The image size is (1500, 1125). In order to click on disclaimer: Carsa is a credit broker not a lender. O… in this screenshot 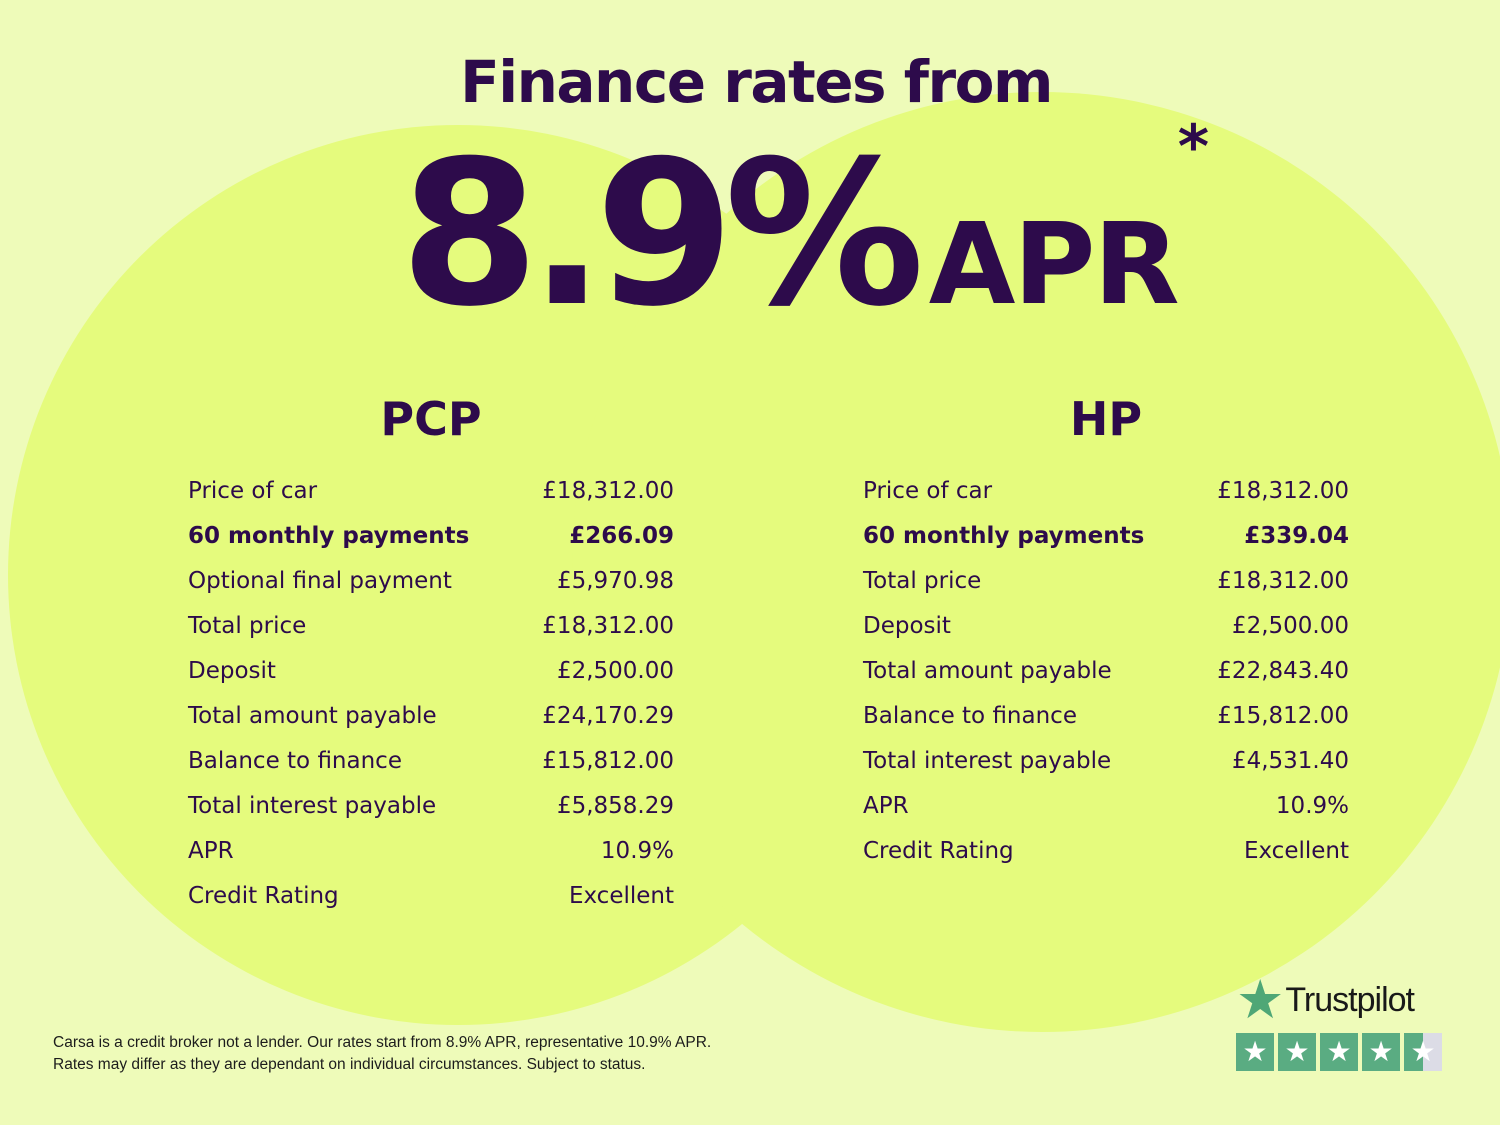, I will do `click(382, 1054)`.